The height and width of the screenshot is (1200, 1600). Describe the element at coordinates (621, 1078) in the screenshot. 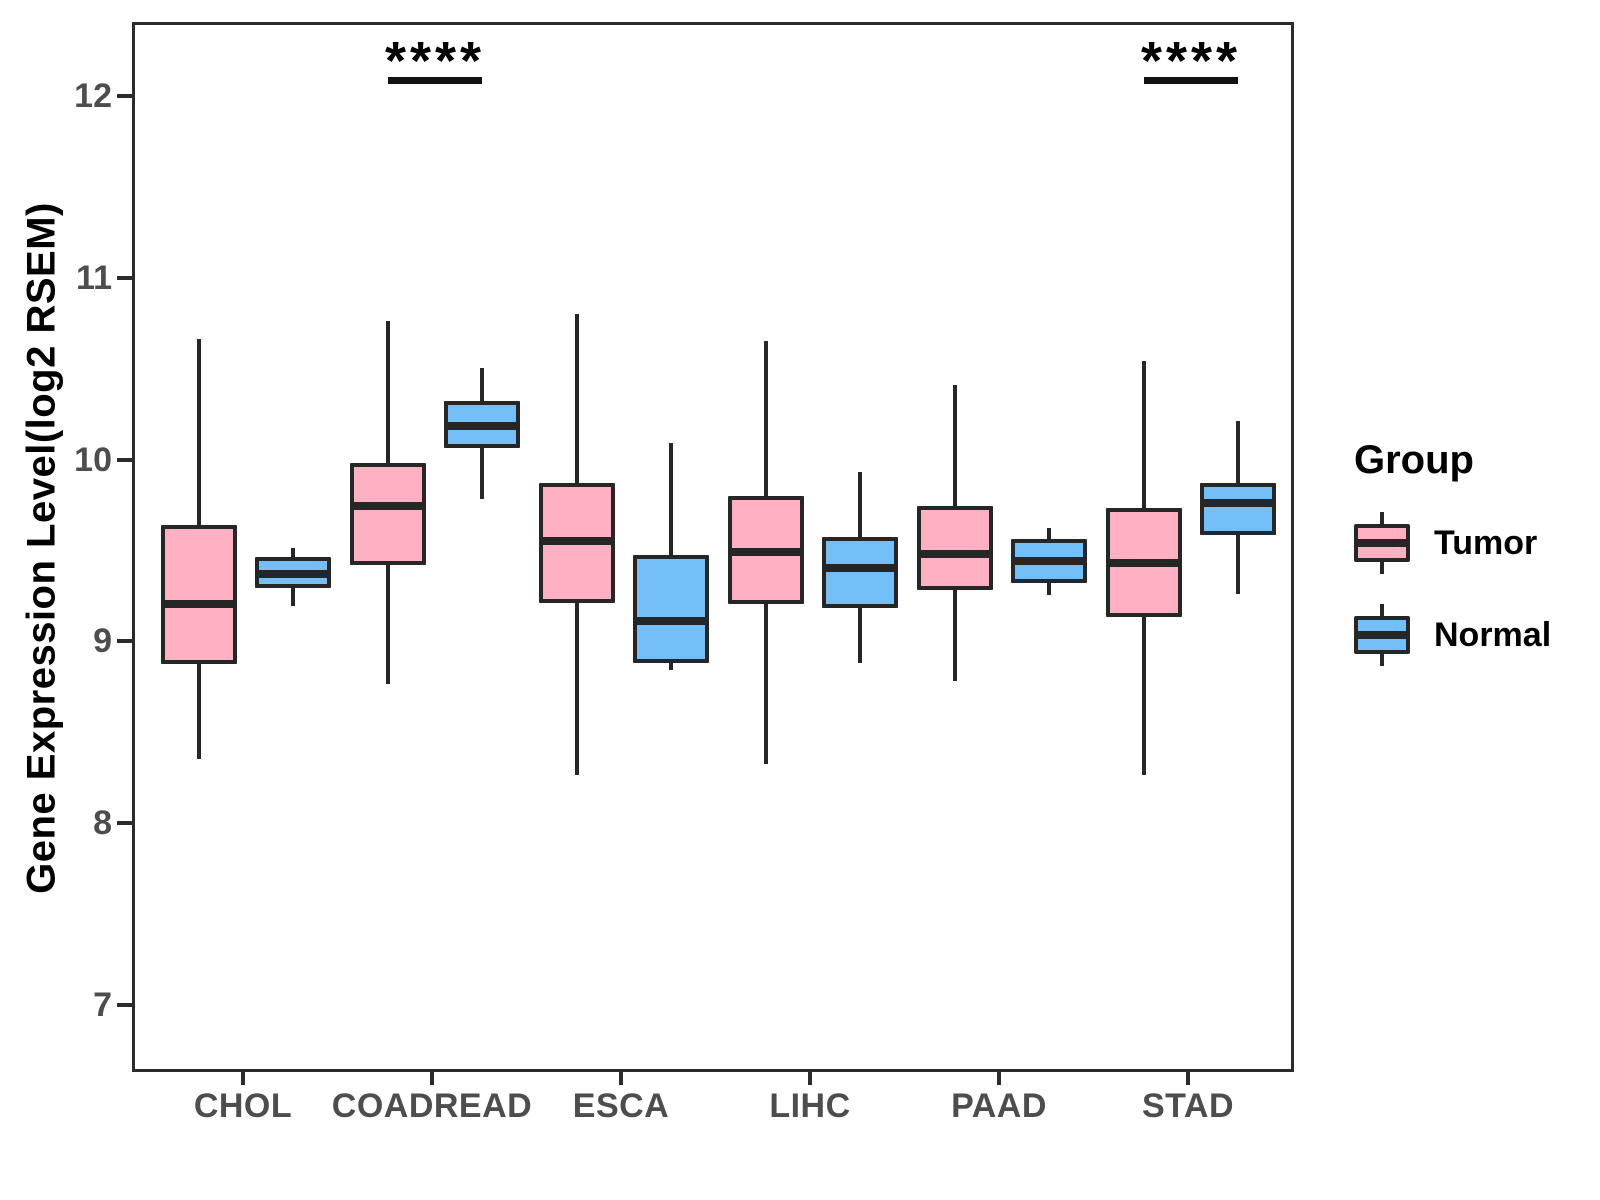

I see `x-tick-esca` at that location.